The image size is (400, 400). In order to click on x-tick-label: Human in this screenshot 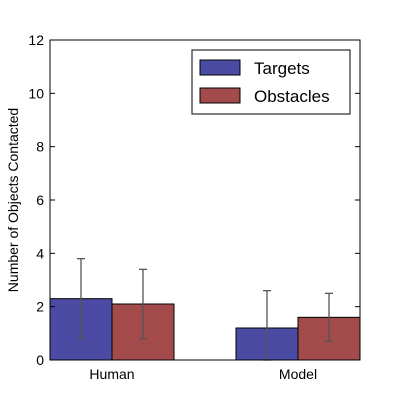, I will do `click(111, 374)`.